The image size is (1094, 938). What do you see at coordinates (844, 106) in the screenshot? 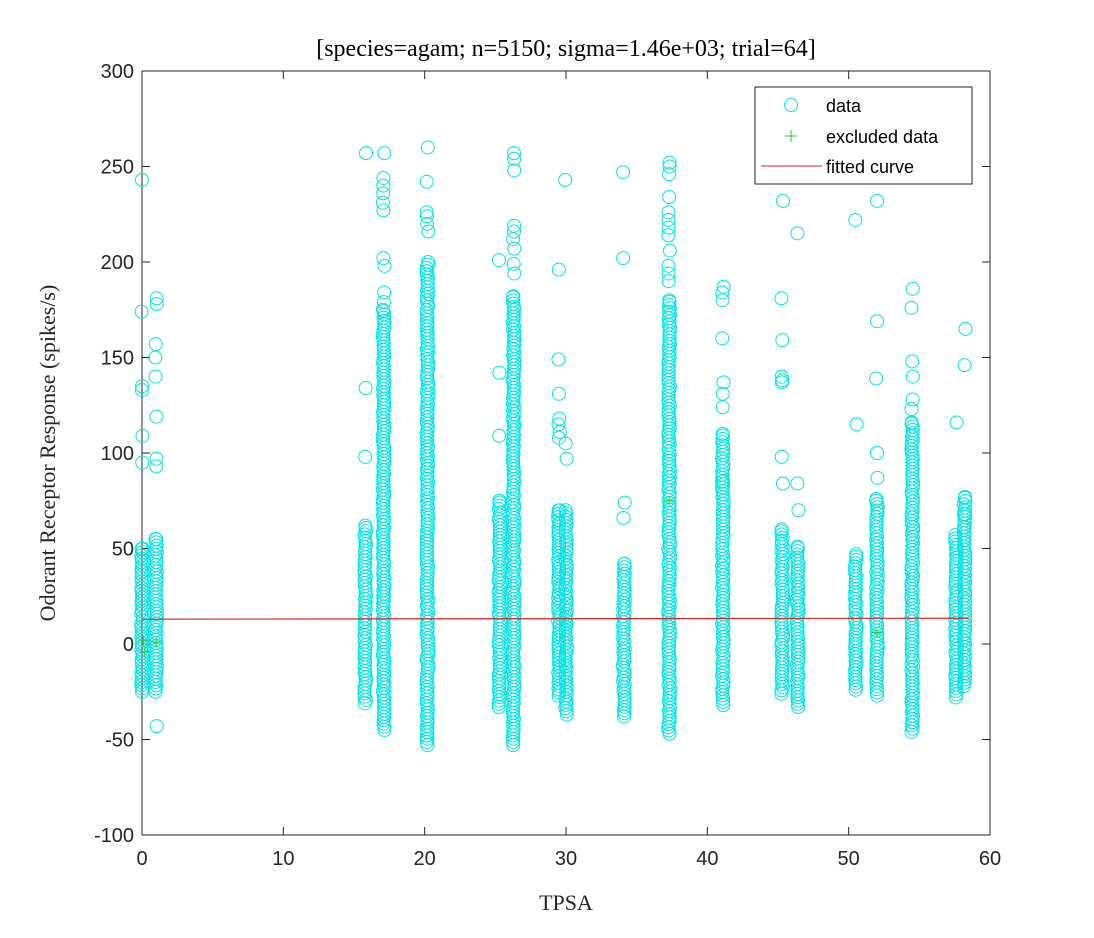
I see `legend-data-label: data` at bounding box center [844, 106].